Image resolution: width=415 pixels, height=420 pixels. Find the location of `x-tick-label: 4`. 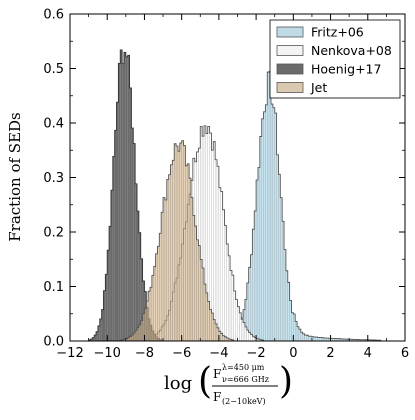

x-tick-label: 4 is located at coordinates (368, 353).